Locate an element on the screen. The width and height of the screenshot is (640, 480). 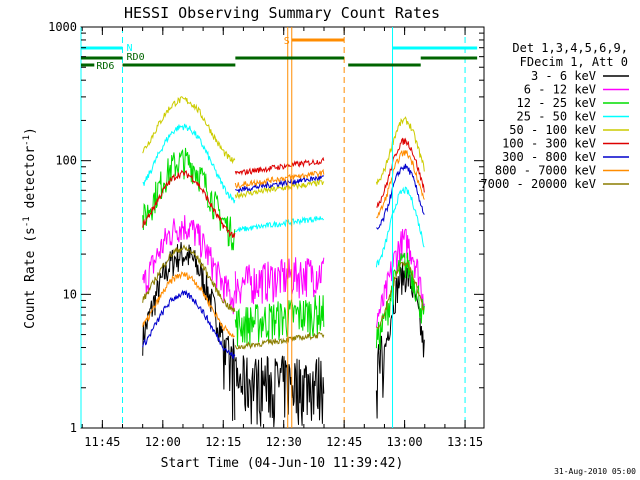
x-tick-label: 12:15 is located at coordinates (223, 442).